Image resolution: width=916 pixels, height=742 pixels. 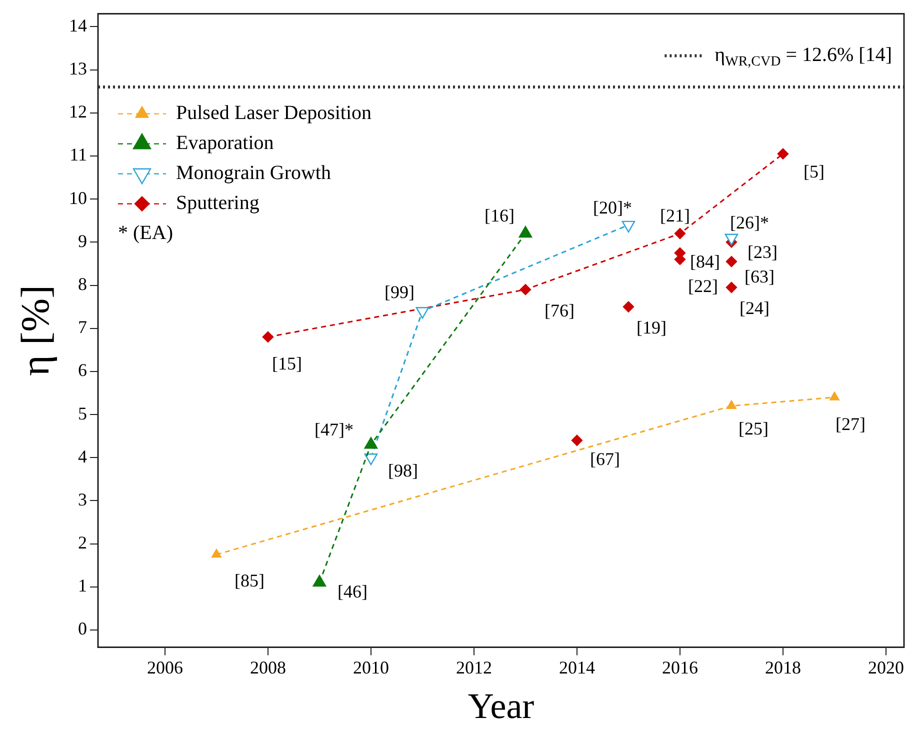 I want to click on annotation: [20]*, so click(x=612, y=208).